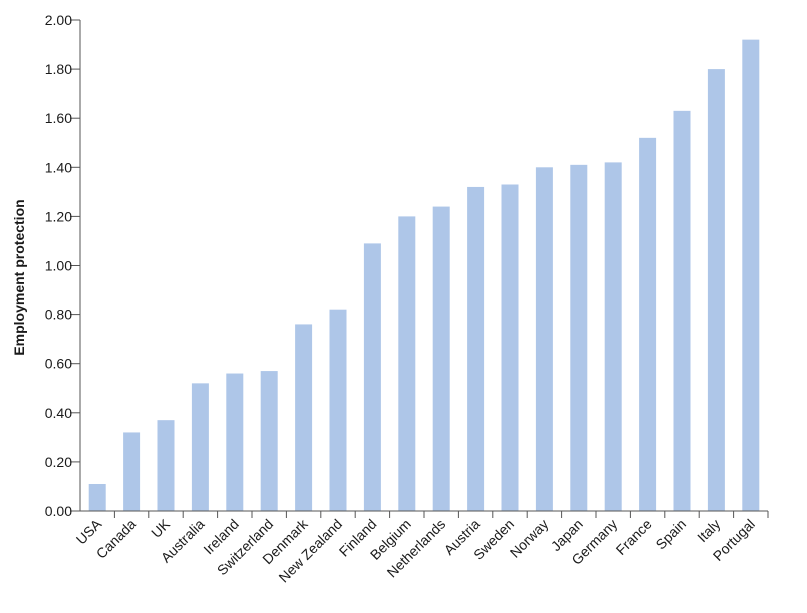  What do you see at coordinates (529, 538) in the screenshot?
I see `x-category-label: Norway` at bounding box center [529, 538].